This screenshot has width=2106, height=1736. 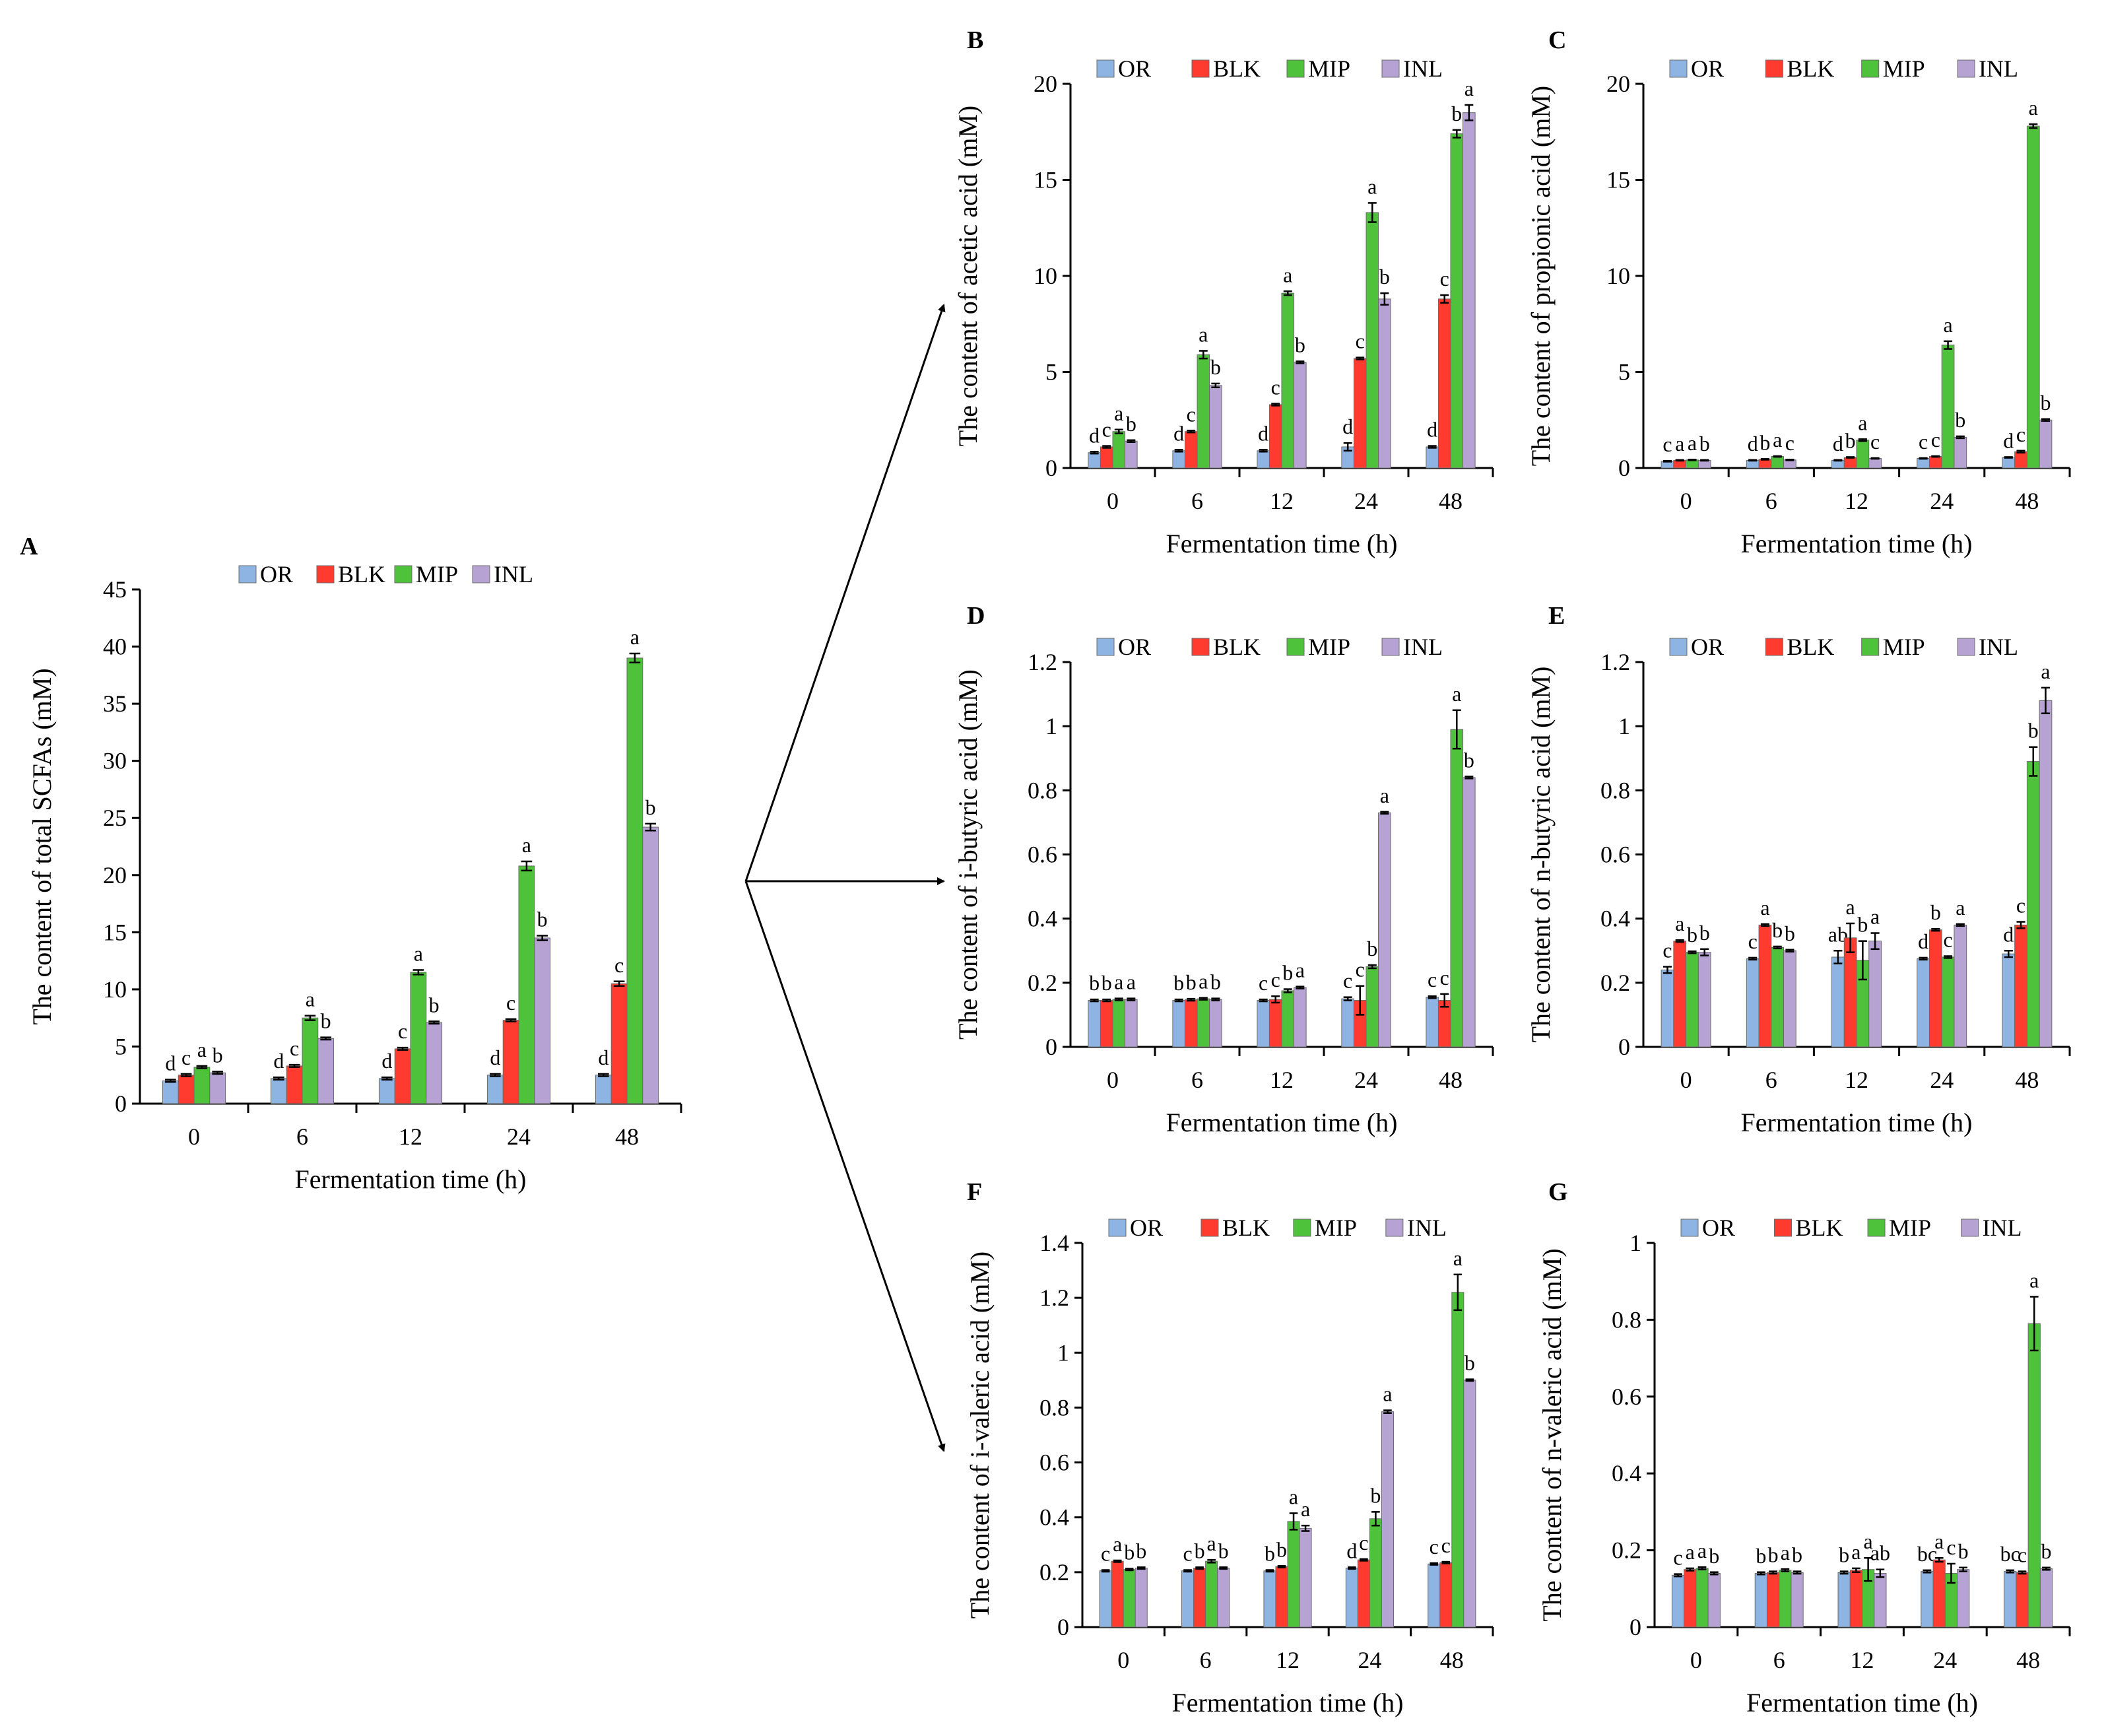 I want to click on panel-letter-d: D, so click(x=976, y=616).